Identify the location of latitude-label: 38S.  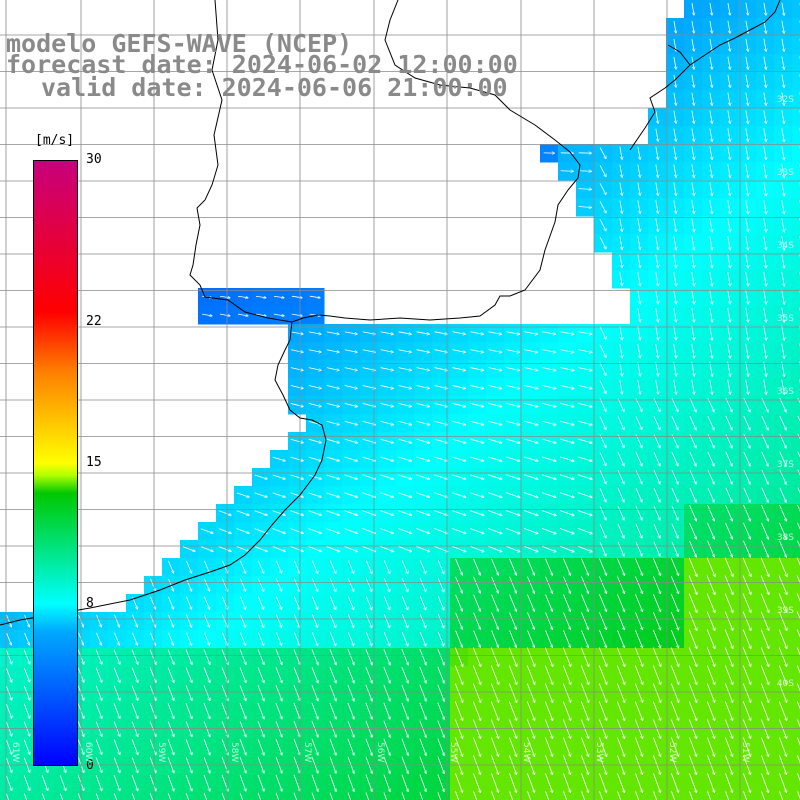
(785, 538).